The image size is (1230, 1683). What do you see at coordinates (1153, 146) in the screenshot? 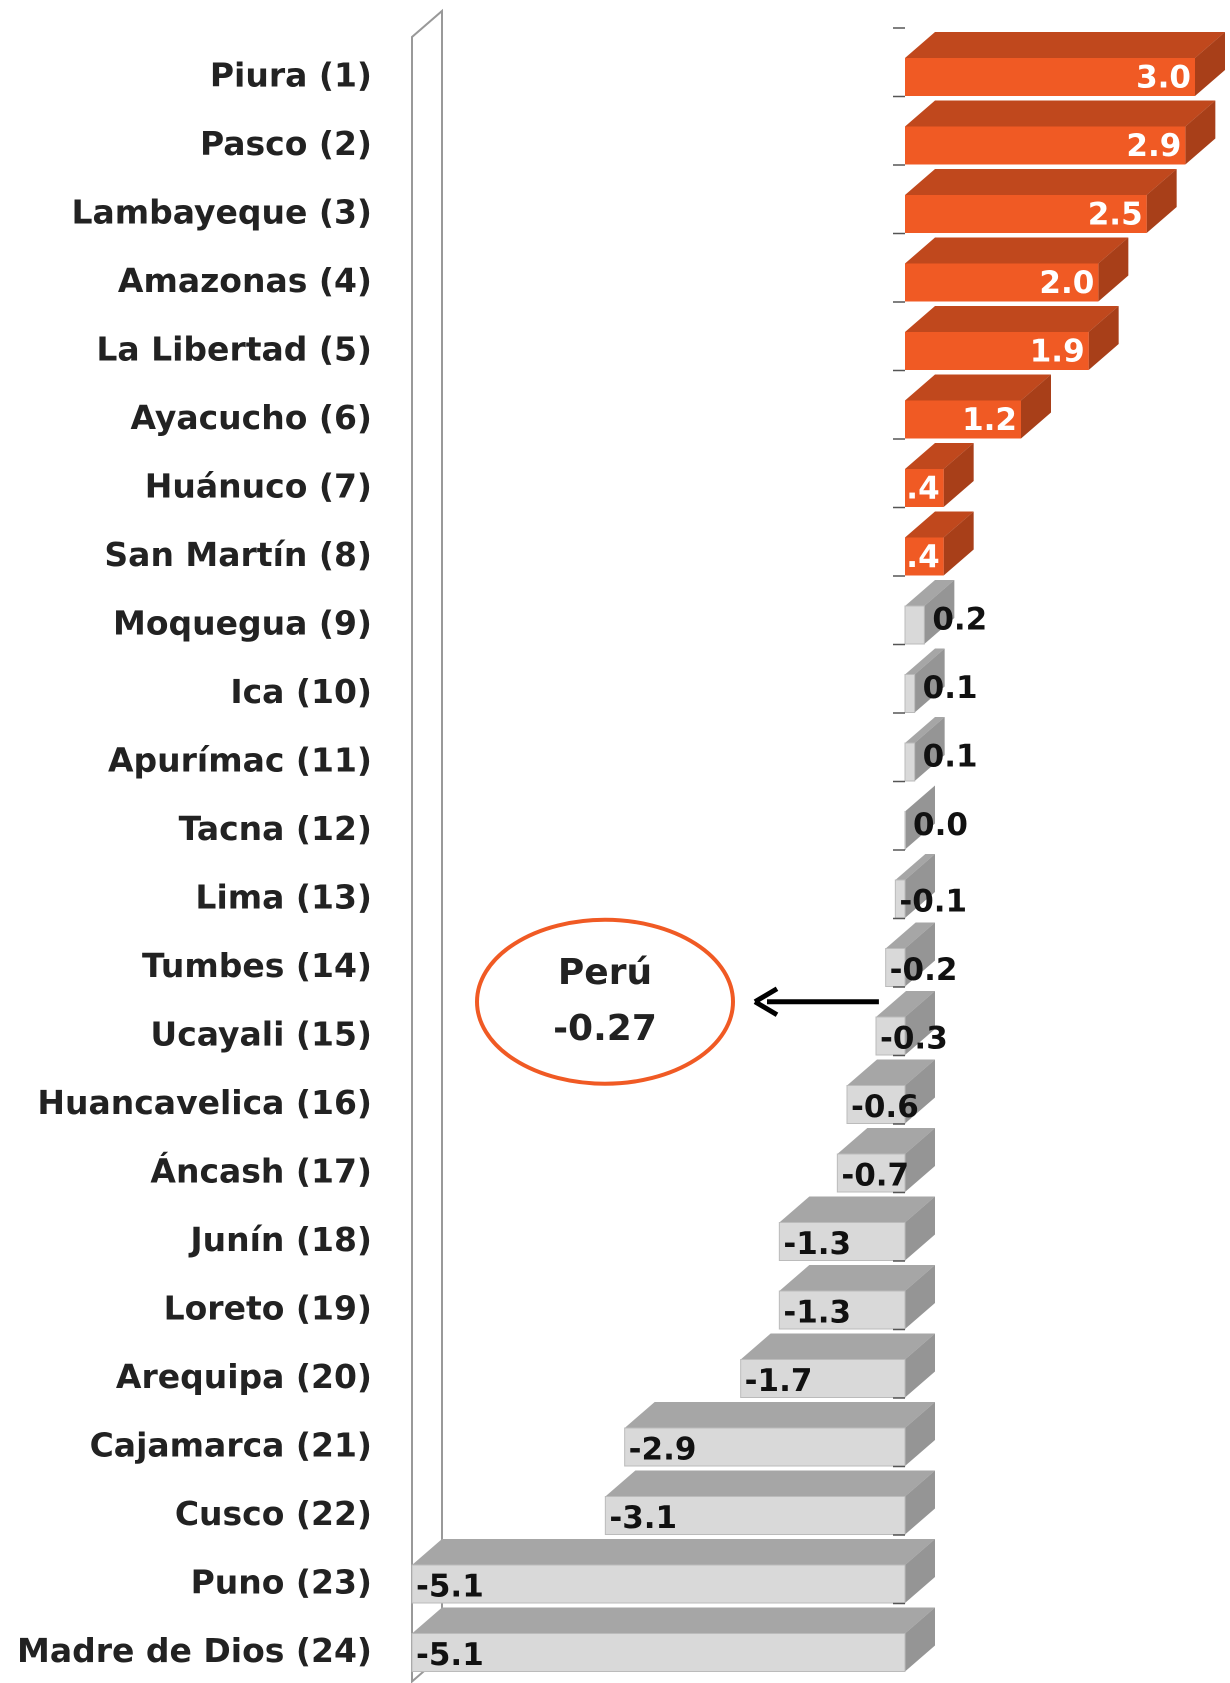
I see `value-label: 2.9` at bounding box center [1153, 146].